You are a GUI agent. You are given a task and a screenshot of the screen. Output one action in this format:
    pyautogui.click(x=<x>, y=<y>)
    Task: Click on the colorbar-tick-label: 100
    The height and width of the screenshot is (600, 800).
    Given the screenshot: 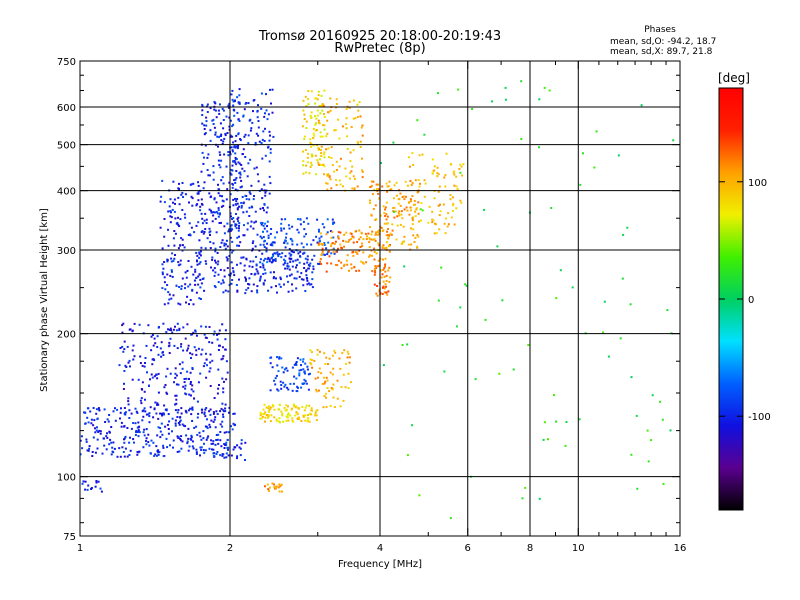 What is the action you would take?
    pyautogui.click(x=757, y=183)
    